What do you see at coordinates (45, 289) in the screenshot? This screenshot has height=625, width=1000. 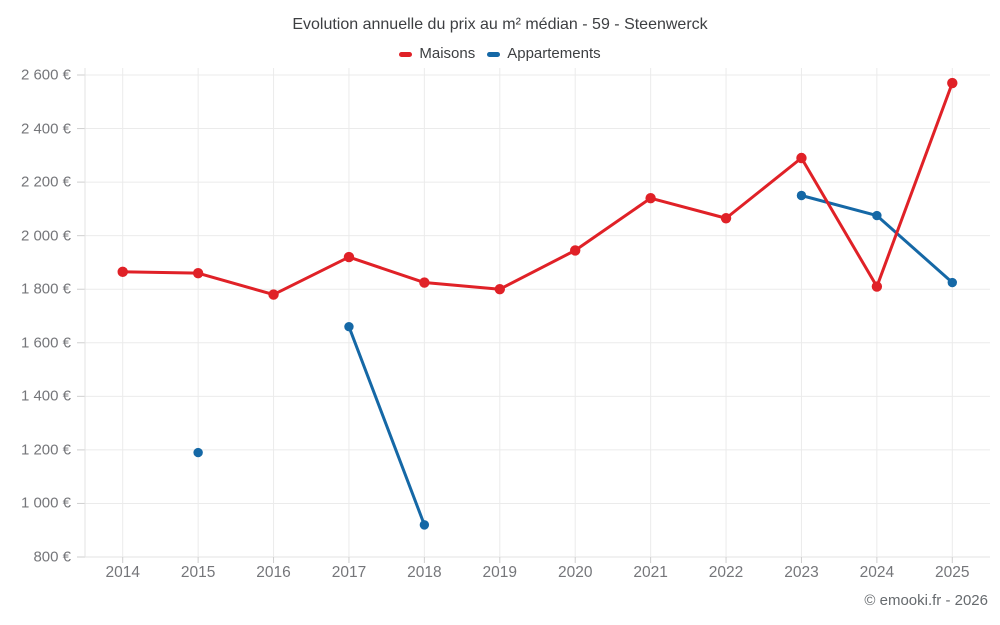 I see `y-axis-label: 1 800 €` at bounding box center [45, 289].